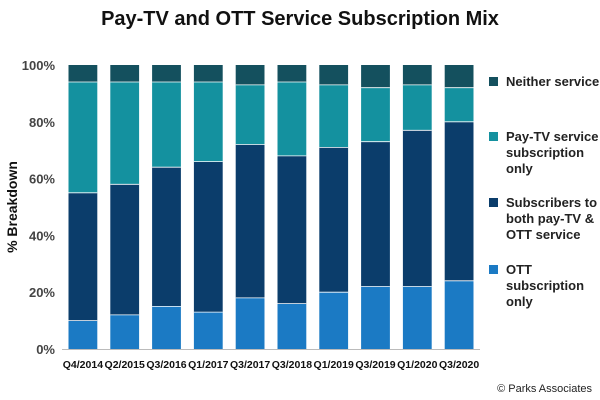  What do you see at coordinates (42, 179) in the screenshot?
I see `y-tick-label: 60%` at bounding box center [42, 179].